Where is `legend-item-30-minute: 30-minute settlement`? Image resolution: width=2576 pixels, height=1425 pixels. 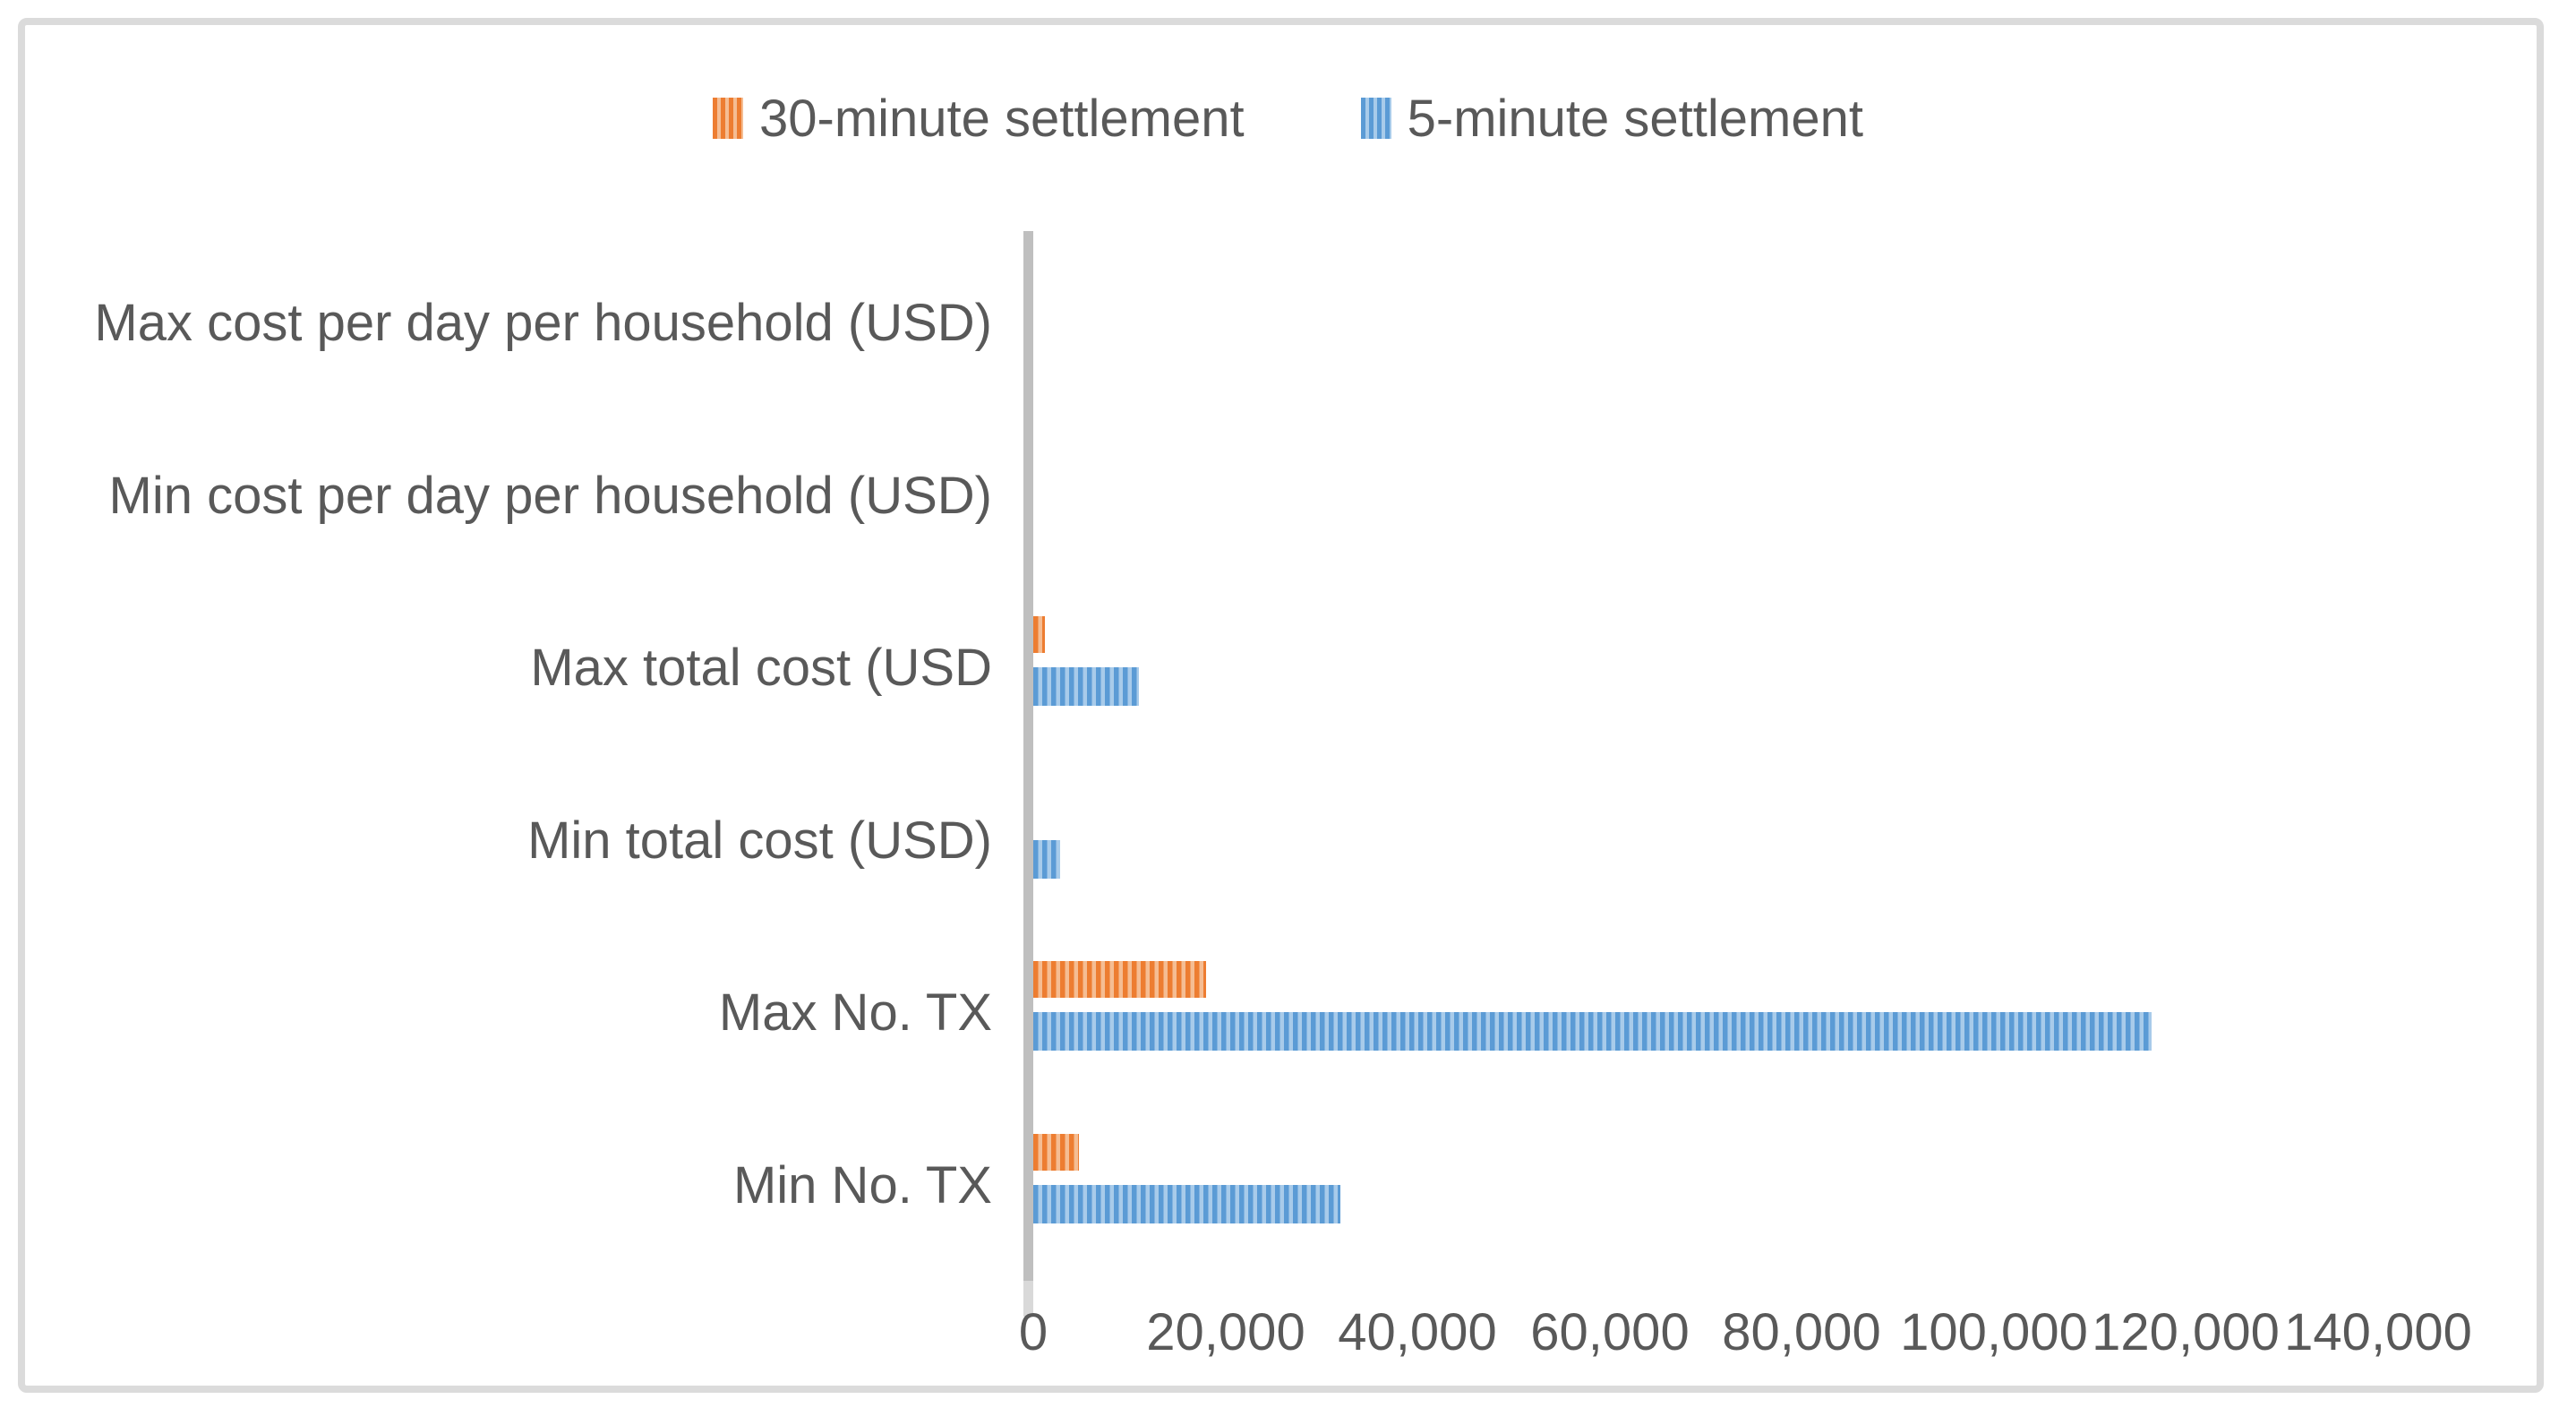 legend-item-30-minute: 30-minute settlement is located at coordinates (979, 118).